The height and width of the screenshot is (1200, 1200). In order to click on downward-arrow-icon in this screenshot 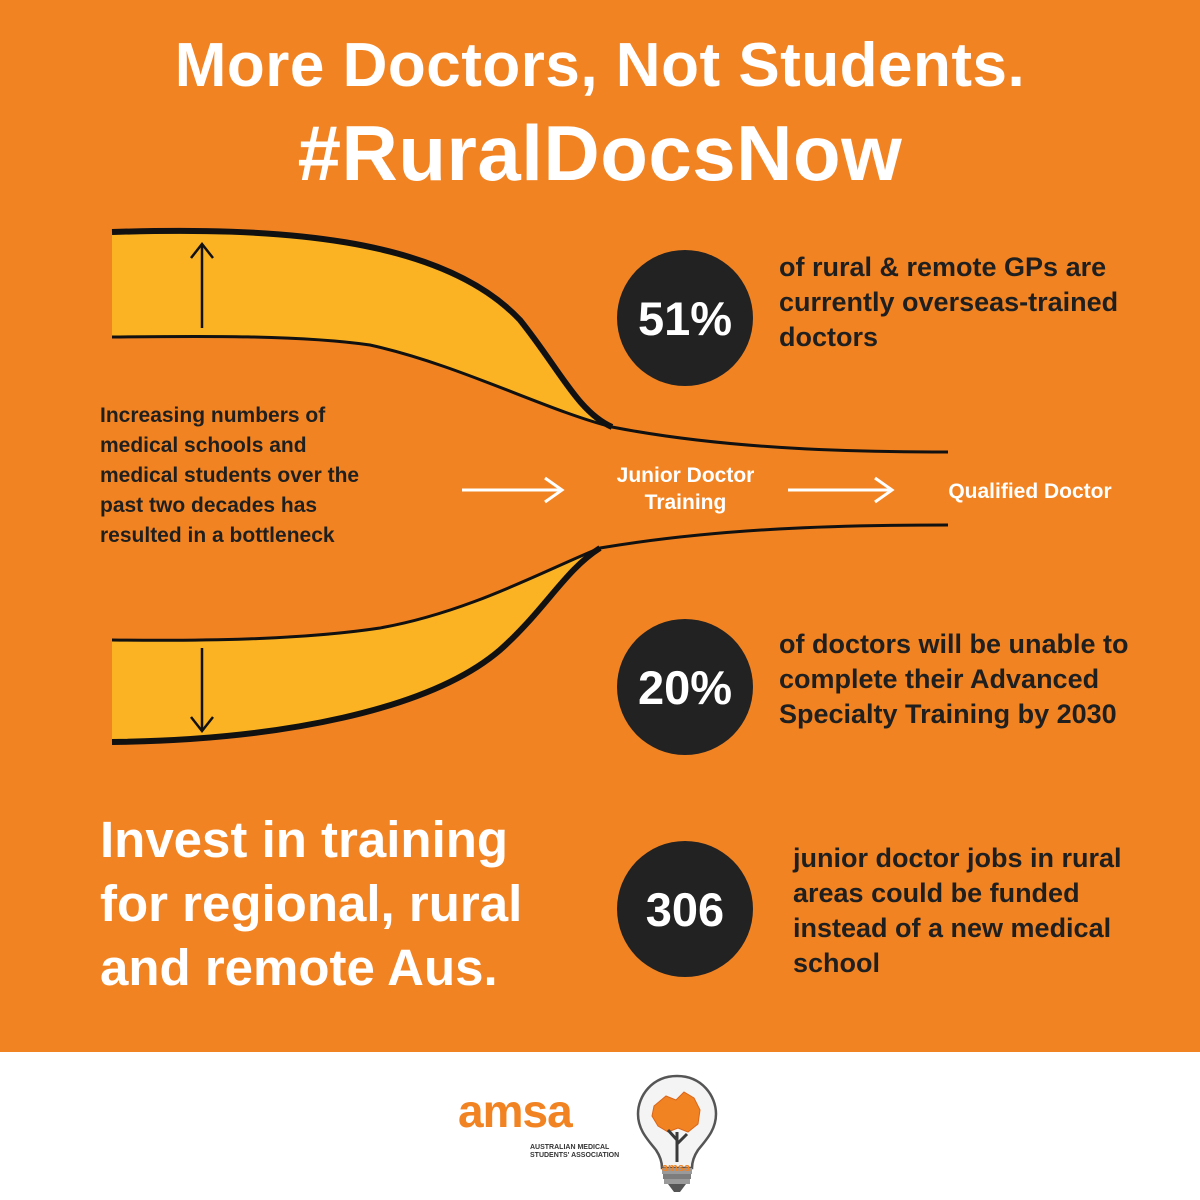, I will do `click(202, 691)`.